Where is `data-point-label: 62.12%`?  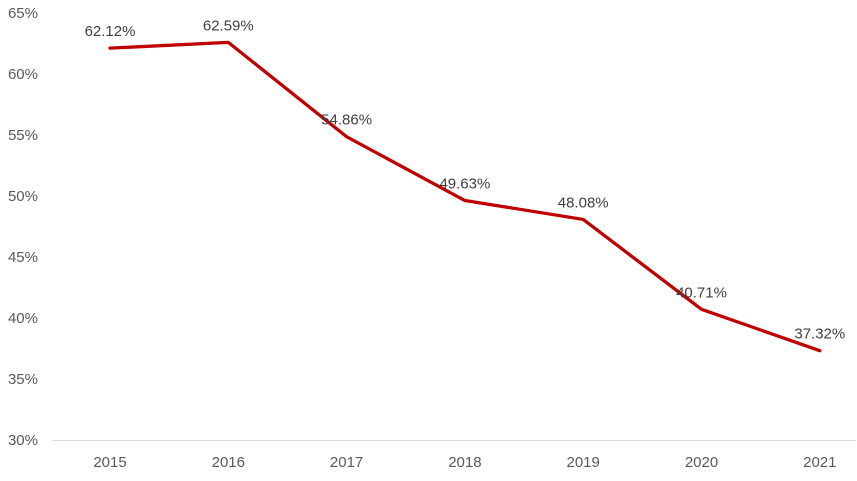 data-point-label: 62.12% is located at coordinates (110, 31).